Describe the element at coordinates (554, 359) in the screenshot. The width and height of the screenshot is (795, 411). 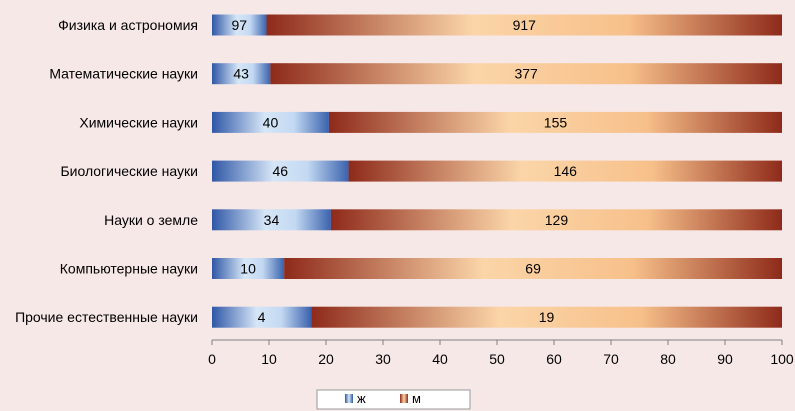
I see `x-tick-label: 60` at that location.